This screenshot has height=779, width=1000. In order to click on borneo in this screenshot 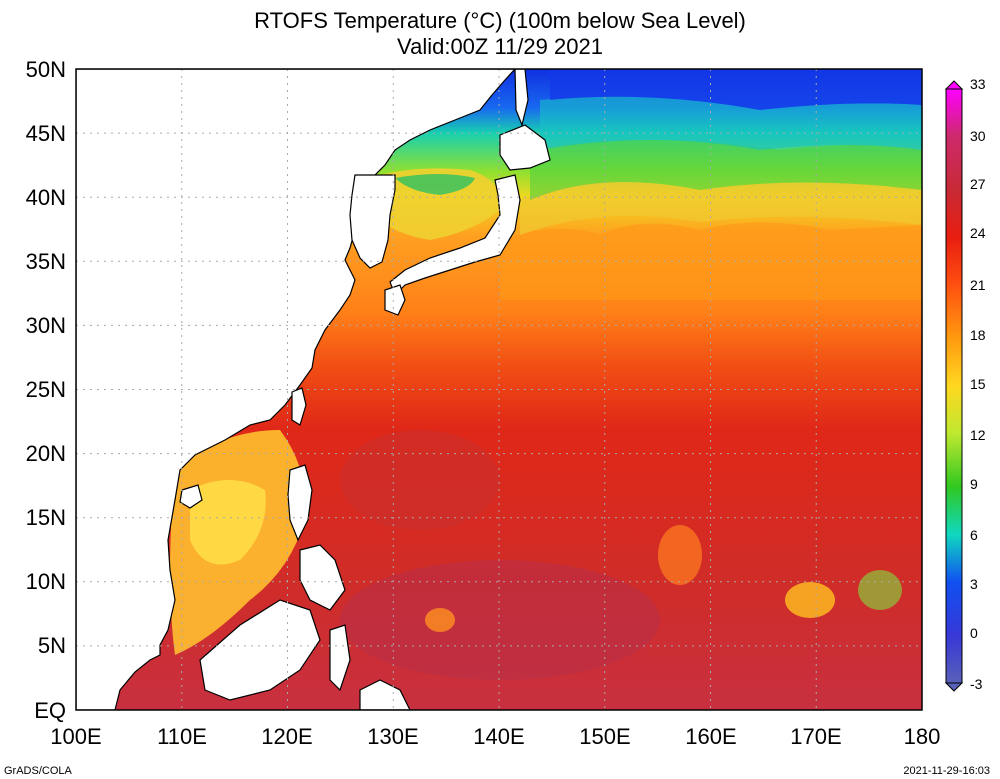, I will do `click(260, 650)`.